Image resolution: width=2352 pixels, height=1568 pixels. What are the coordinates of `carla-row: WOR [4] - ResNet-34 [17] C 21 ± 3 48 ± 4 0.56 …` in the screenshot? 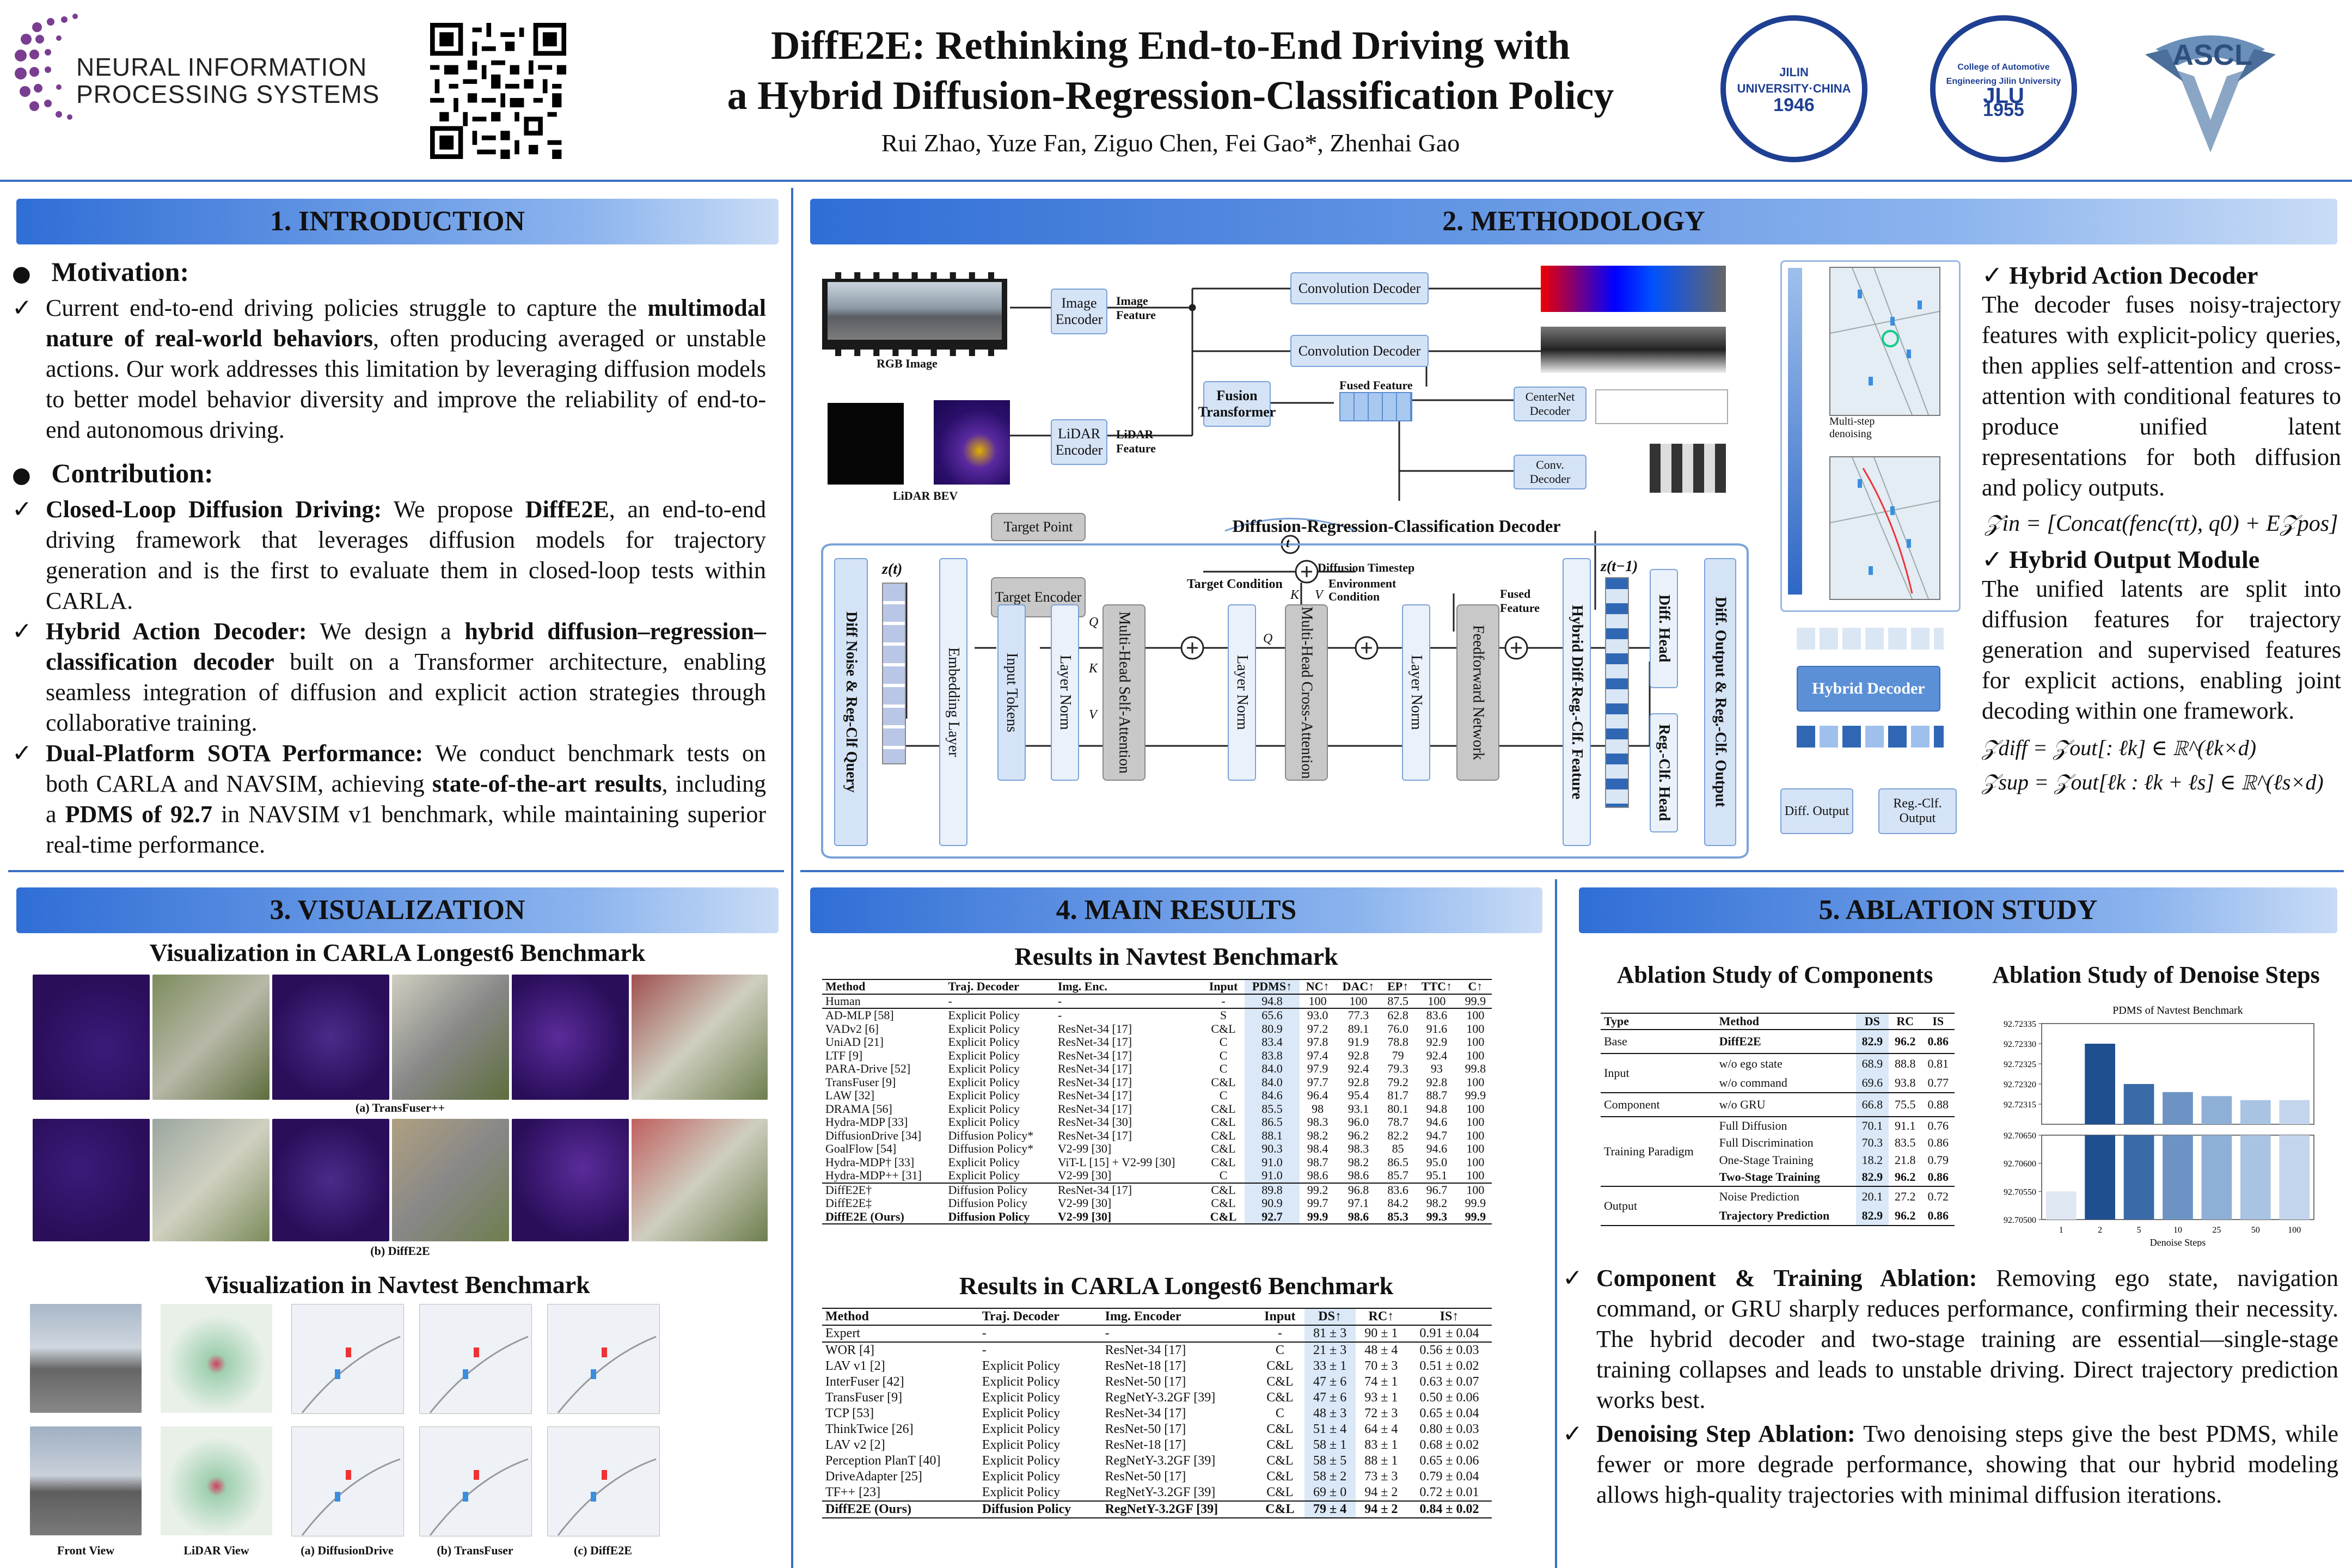 It's located at (1157, 1350).